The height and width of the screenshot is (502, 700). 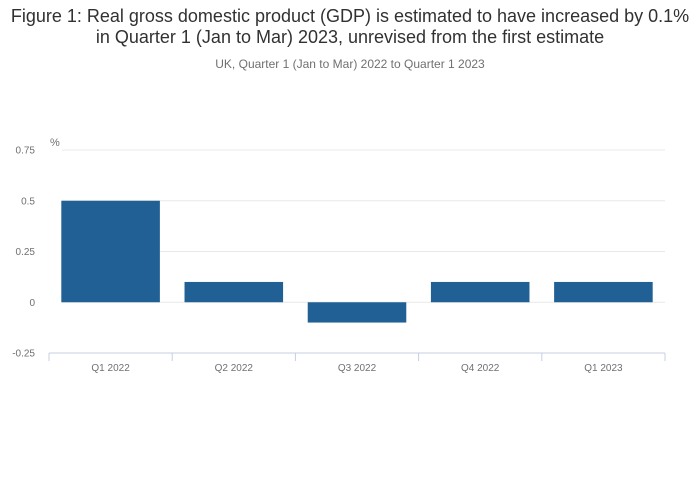 I want to click on x-tick-label: Q1 2022, so click(x=110, y=368).